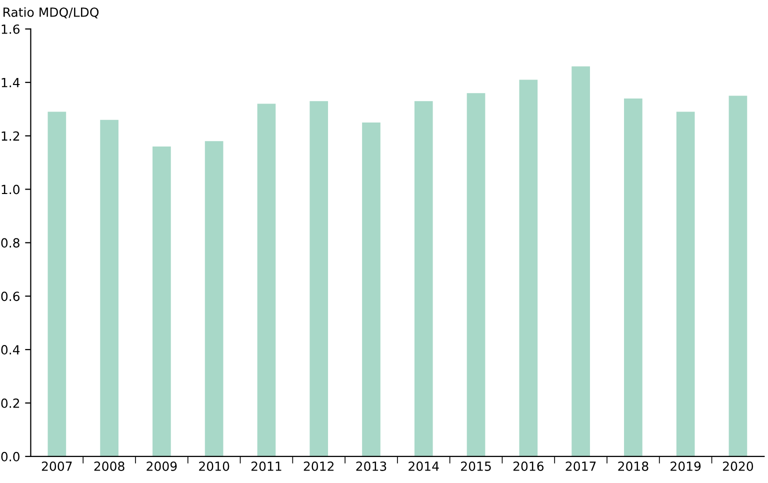  Describe the element at coordinates (11, 83) in the screenshot. I see `y-tick-label: 1.4` at that location.